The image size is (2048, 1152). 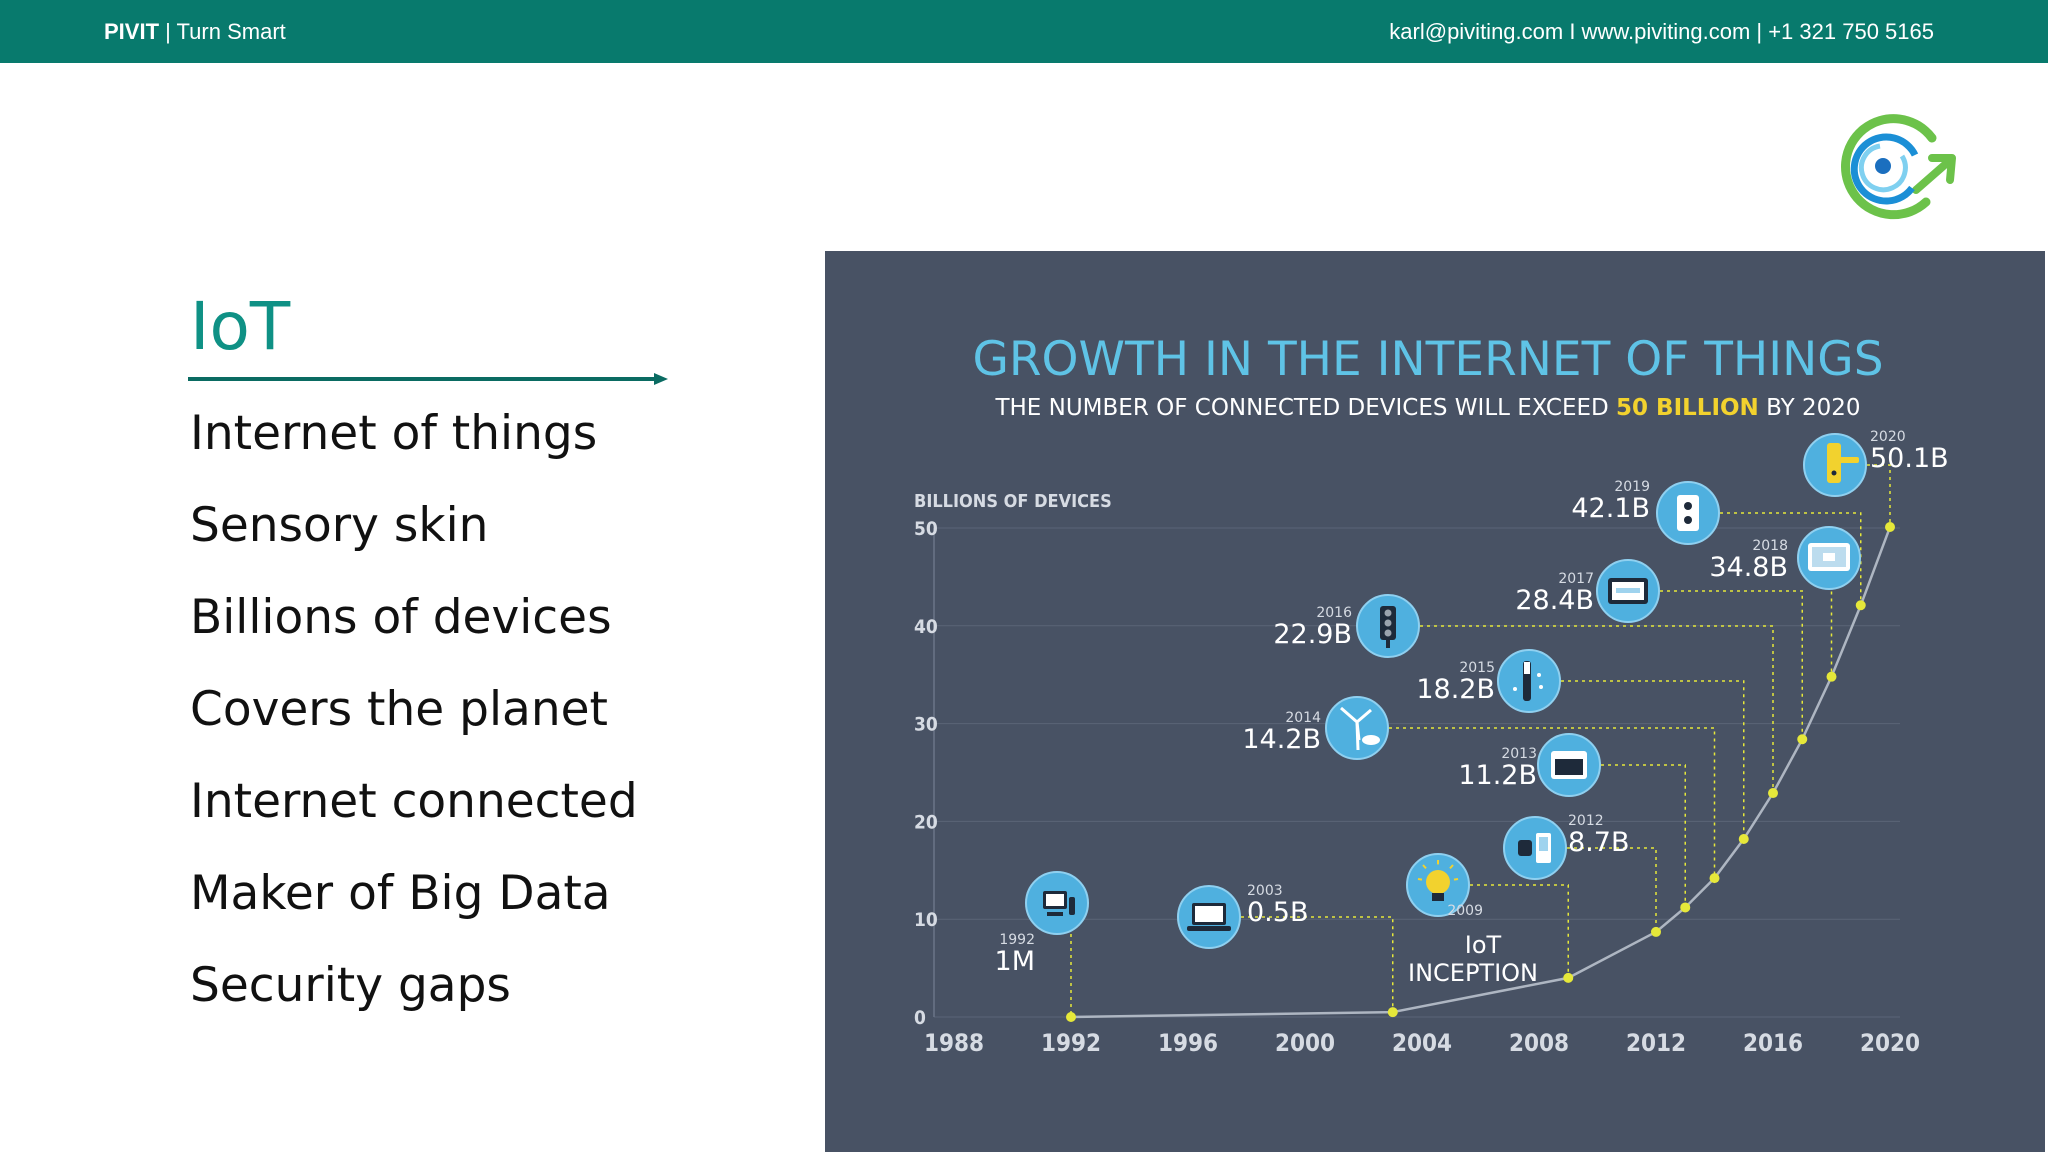 I want to click on laptop-icon, so click(x=1209, y=917).